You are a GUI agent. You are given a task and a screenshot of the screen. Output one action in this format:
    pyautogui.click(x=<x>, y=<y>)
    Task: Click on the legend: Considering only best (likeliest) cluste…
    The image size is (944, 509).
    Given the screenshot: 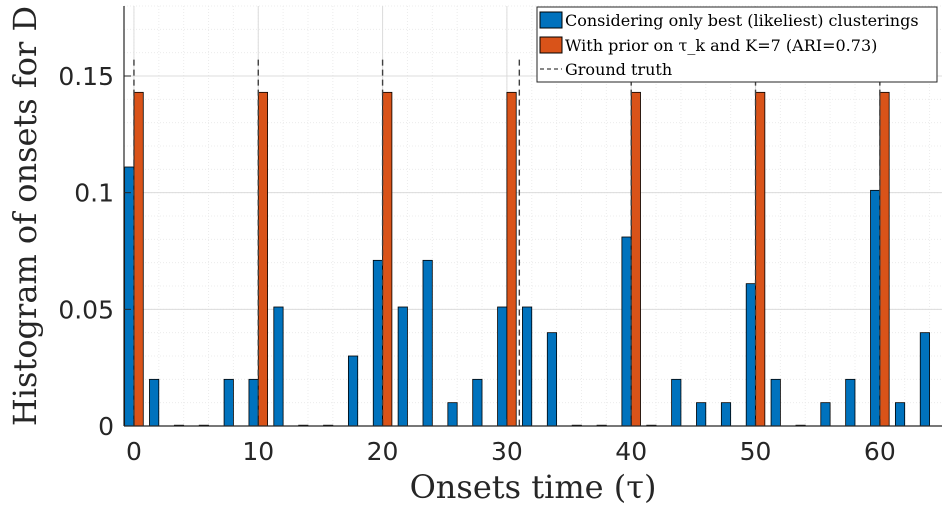 What is the action you would take?
    pyautogui.click(x=737, y=44)
    